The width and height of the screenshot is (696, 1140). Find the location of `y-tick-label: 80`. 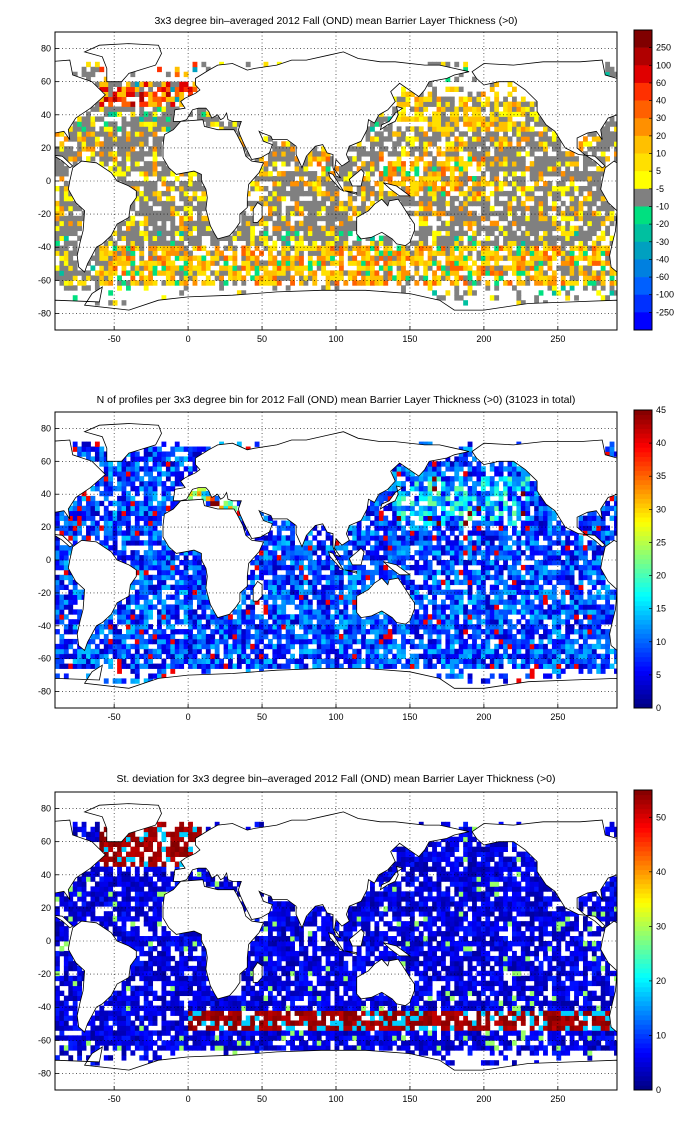

y-tick-label: 80 is located at coordinates (46, 49).